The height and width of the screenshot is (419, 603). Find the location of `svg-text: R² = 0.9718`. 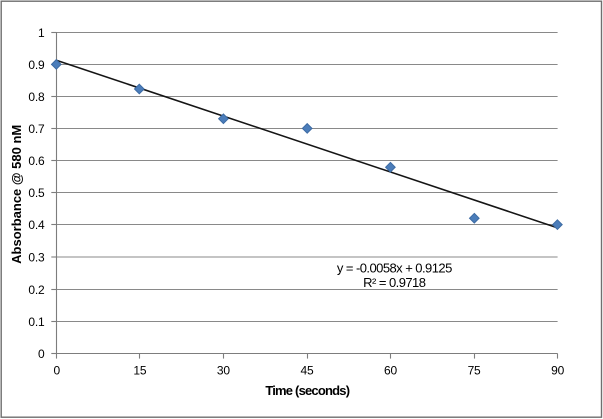

svg-text: R² = 0.9718 is located at coordinates (394, 282).